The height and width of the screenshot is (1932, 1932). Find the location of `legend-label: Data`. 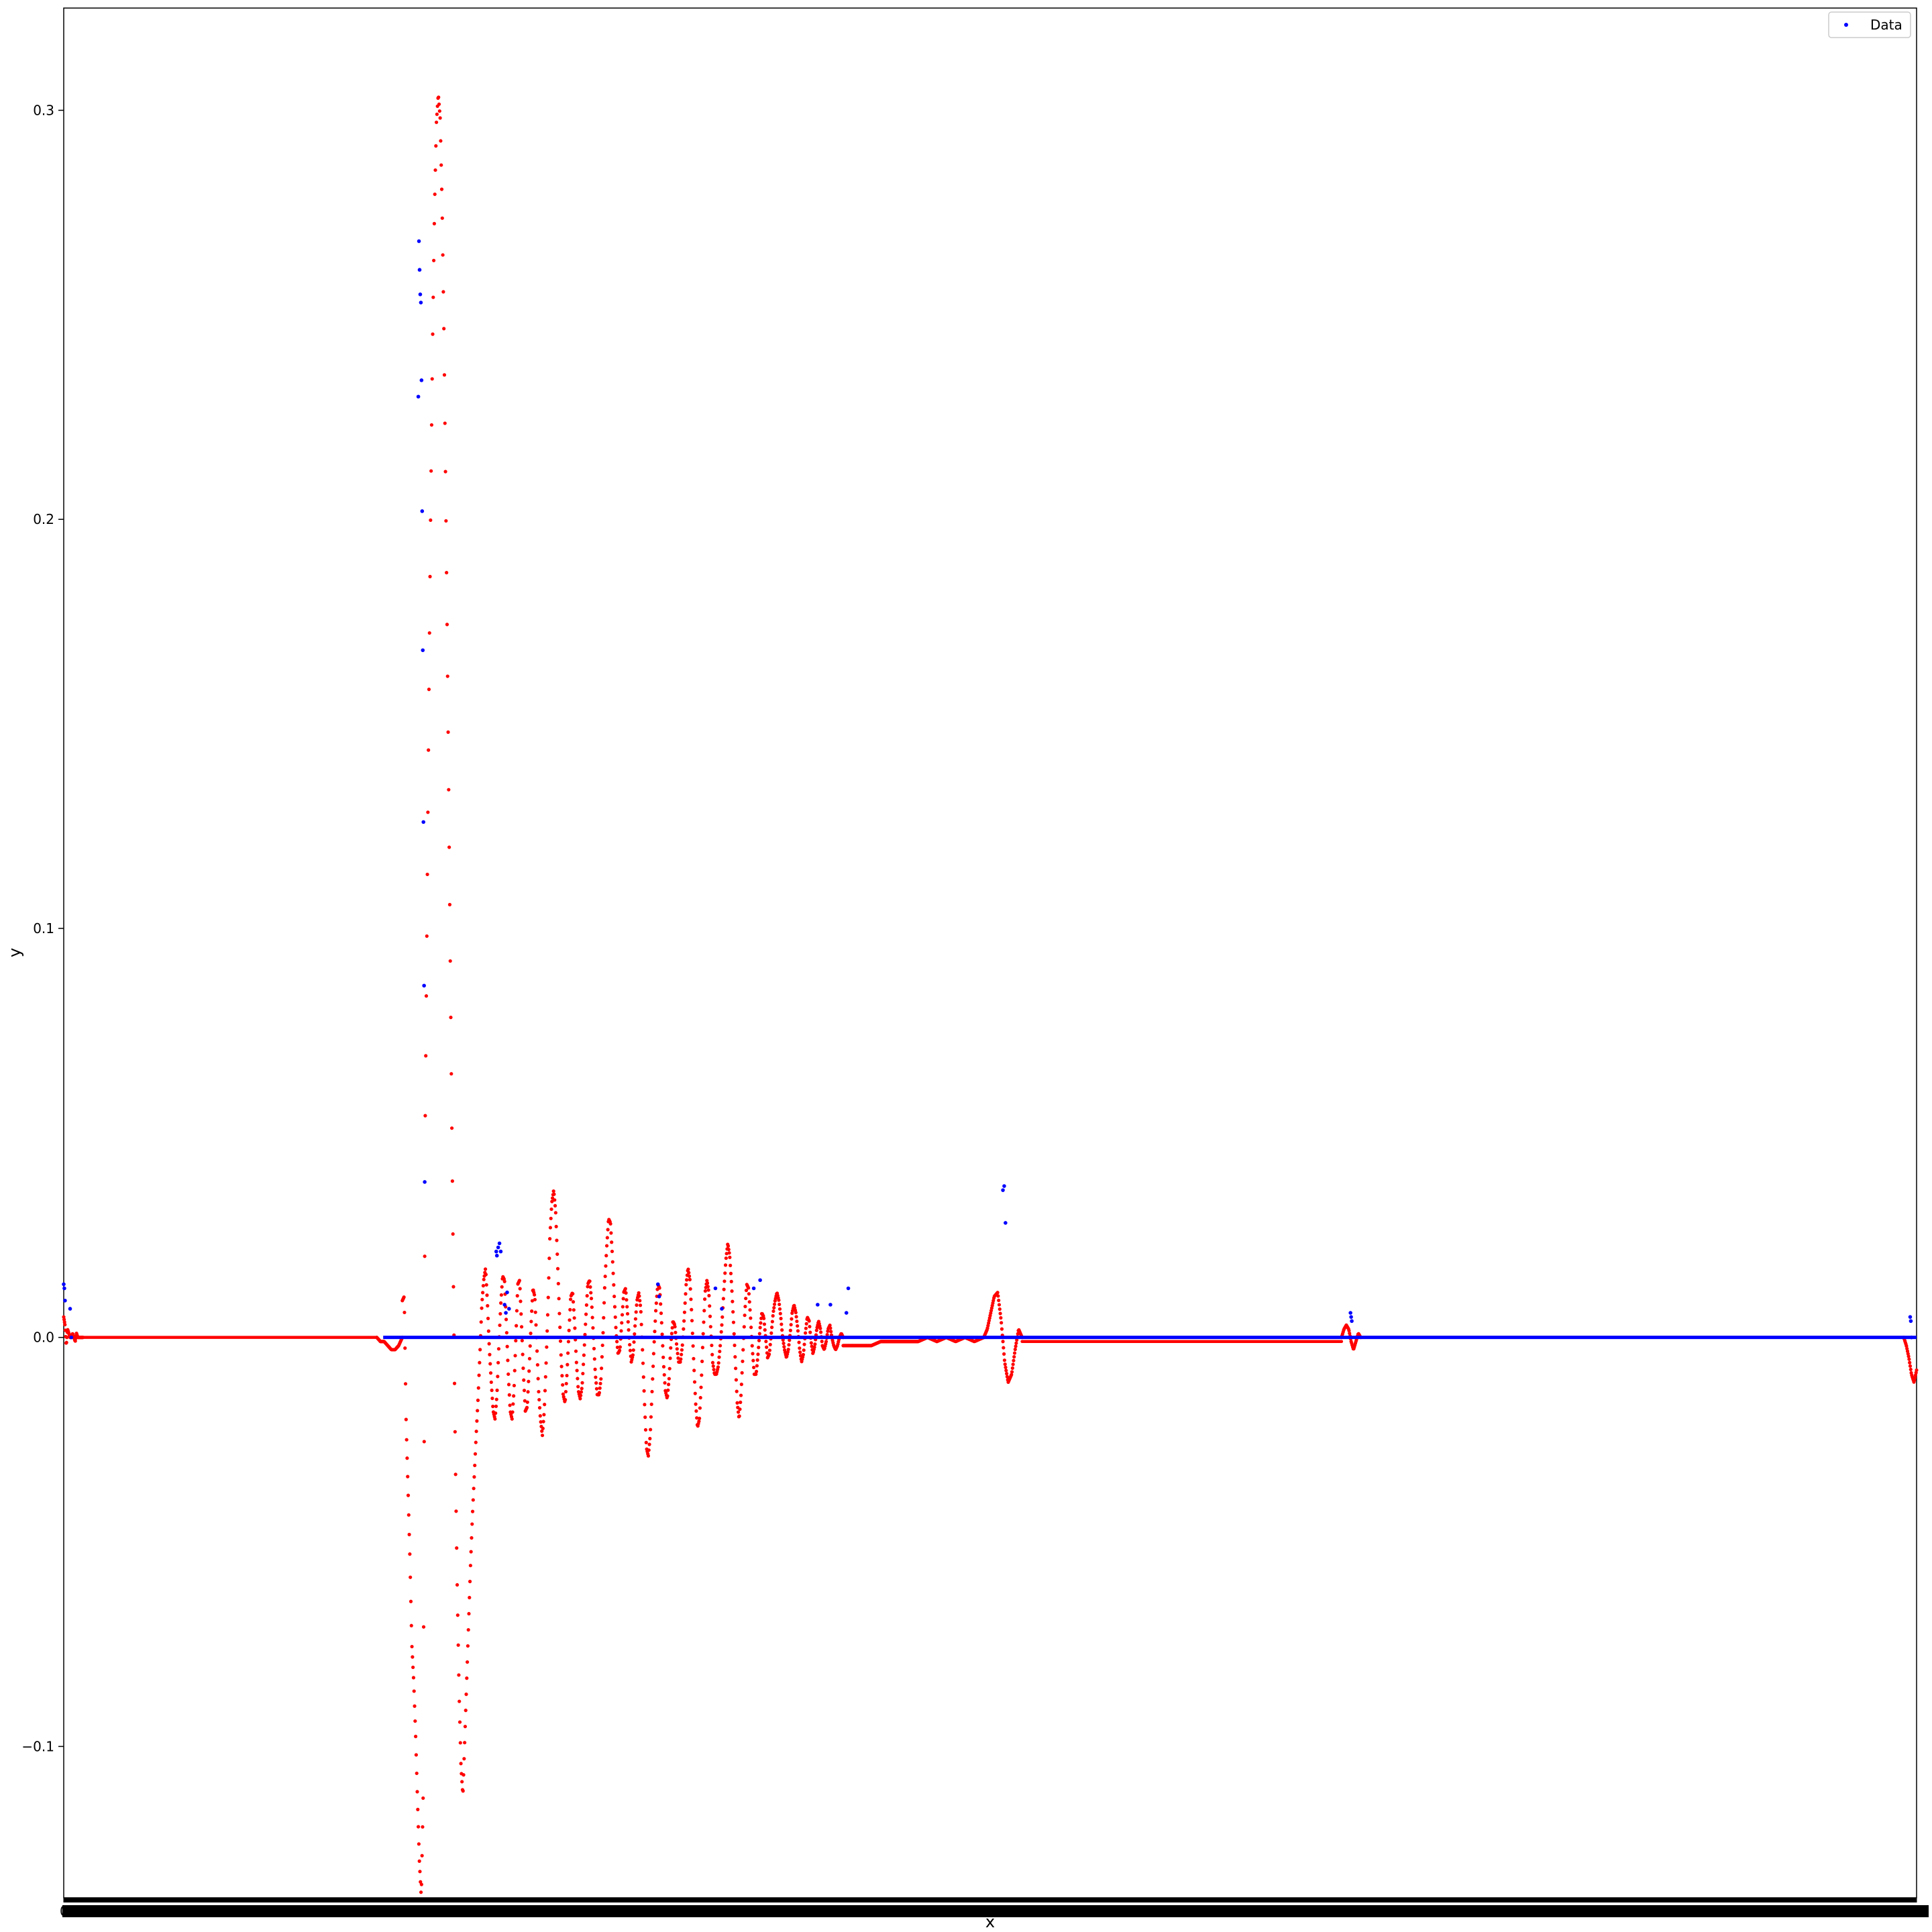

legend-label: Data is located at coordinates (1886, 25).